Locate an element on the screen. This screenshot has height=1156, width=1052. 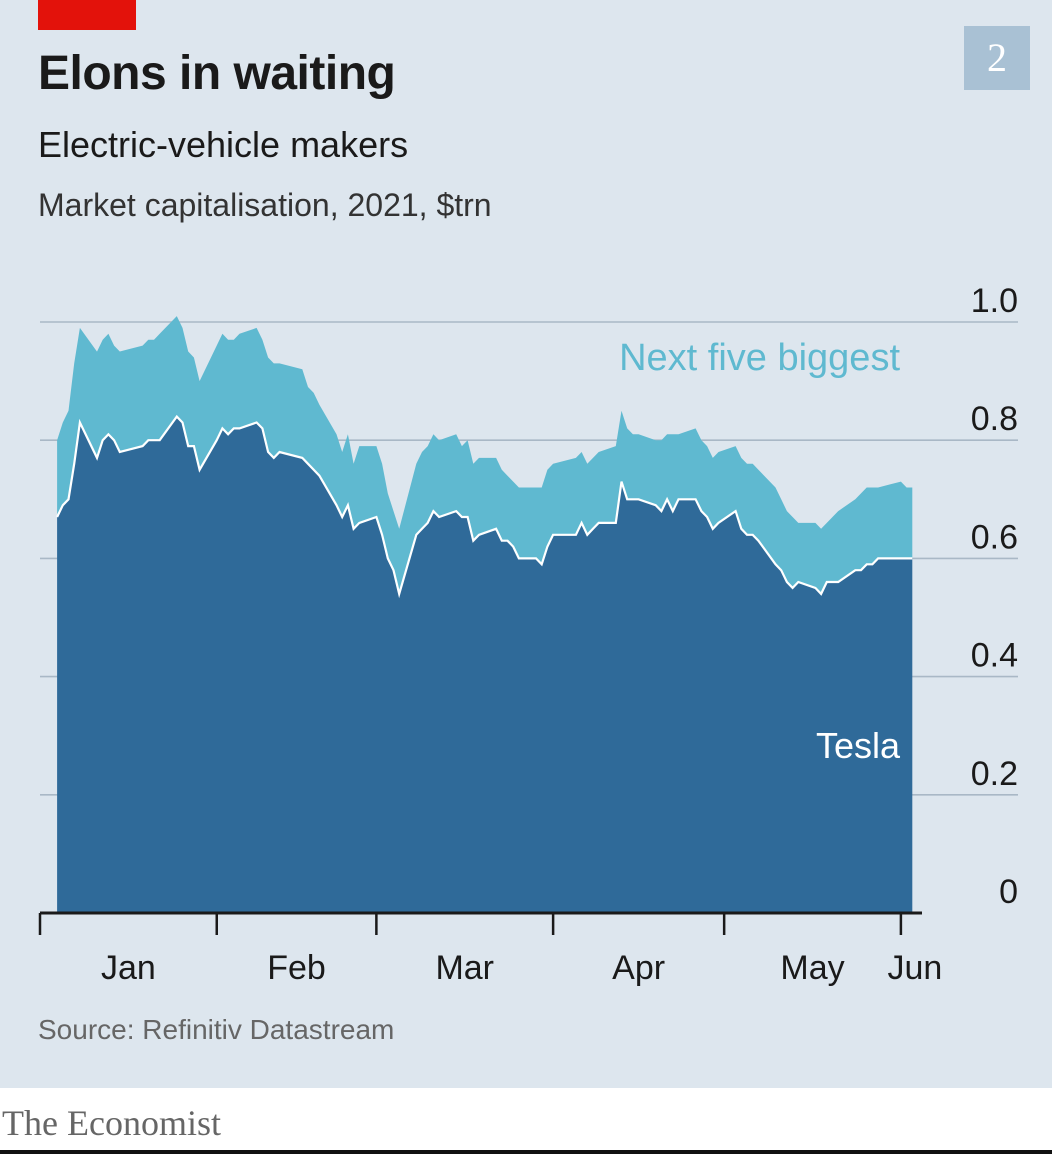
x-tick-label: Mar is located at coordinates (464, 968).